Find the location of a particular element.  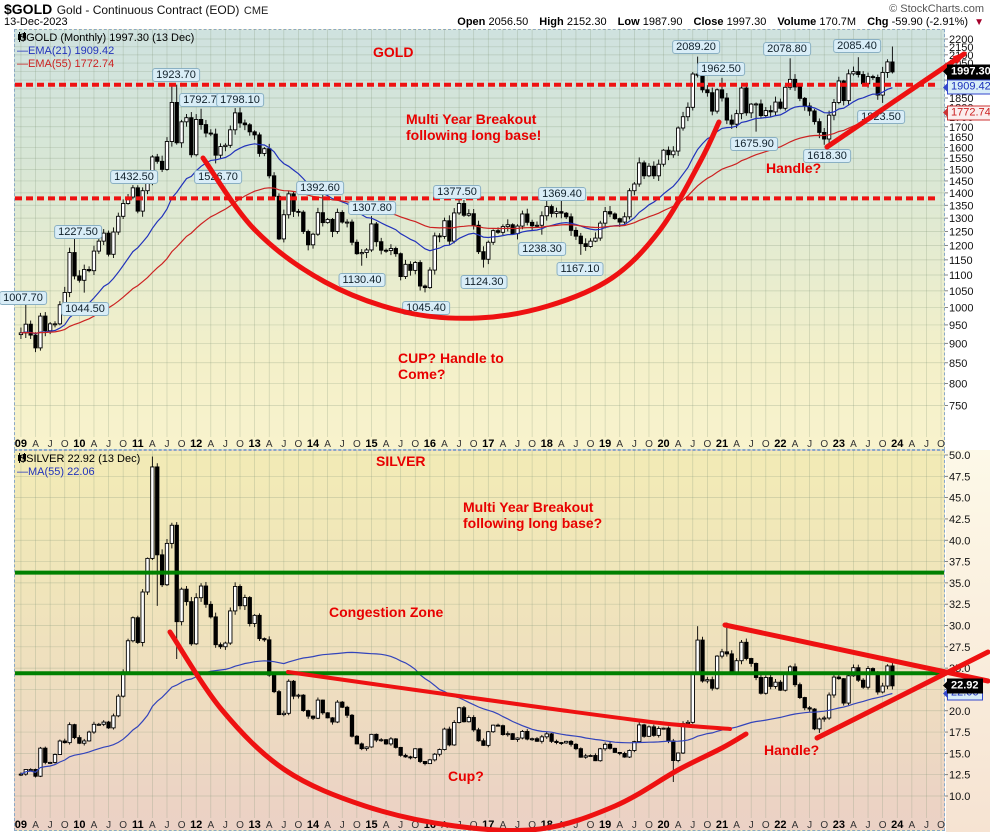

silver-x-tick: 18 is located at coordinates (547, 825).